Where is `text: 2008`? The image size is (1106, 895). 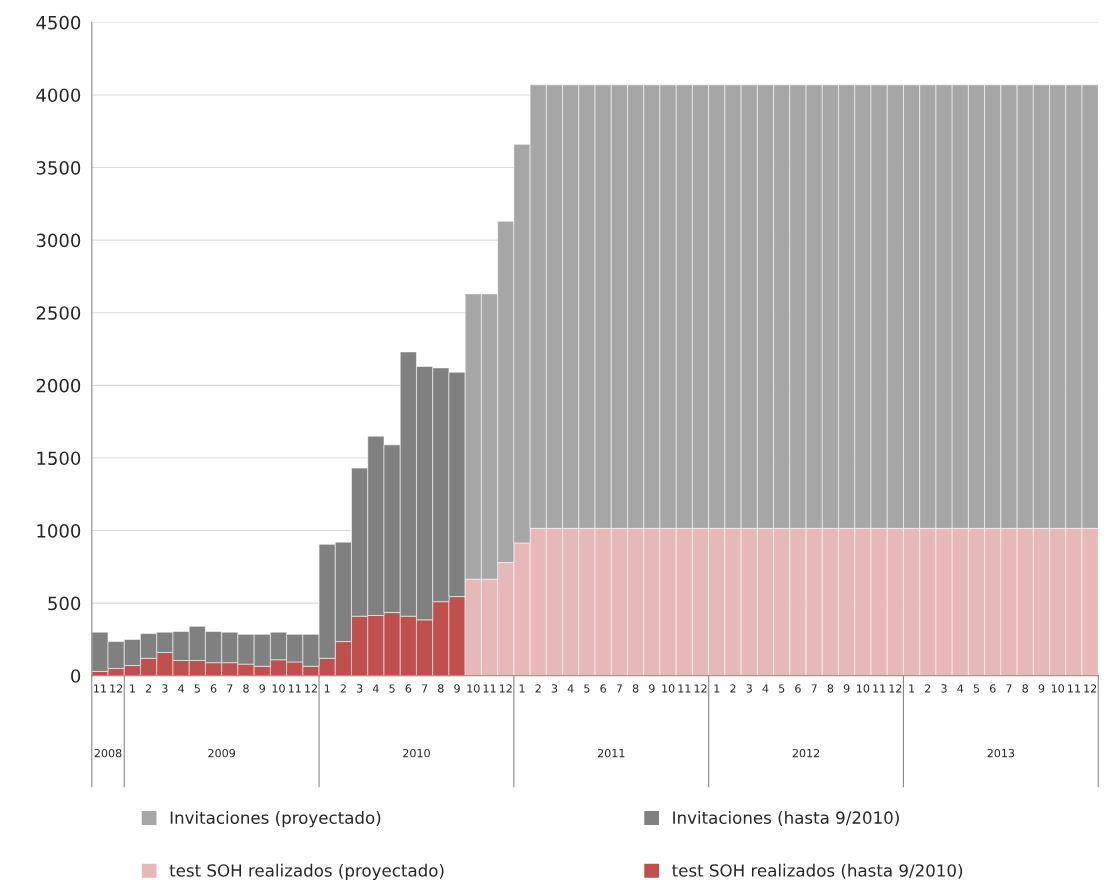 text: 2008 is located at coordinates (108, 753).